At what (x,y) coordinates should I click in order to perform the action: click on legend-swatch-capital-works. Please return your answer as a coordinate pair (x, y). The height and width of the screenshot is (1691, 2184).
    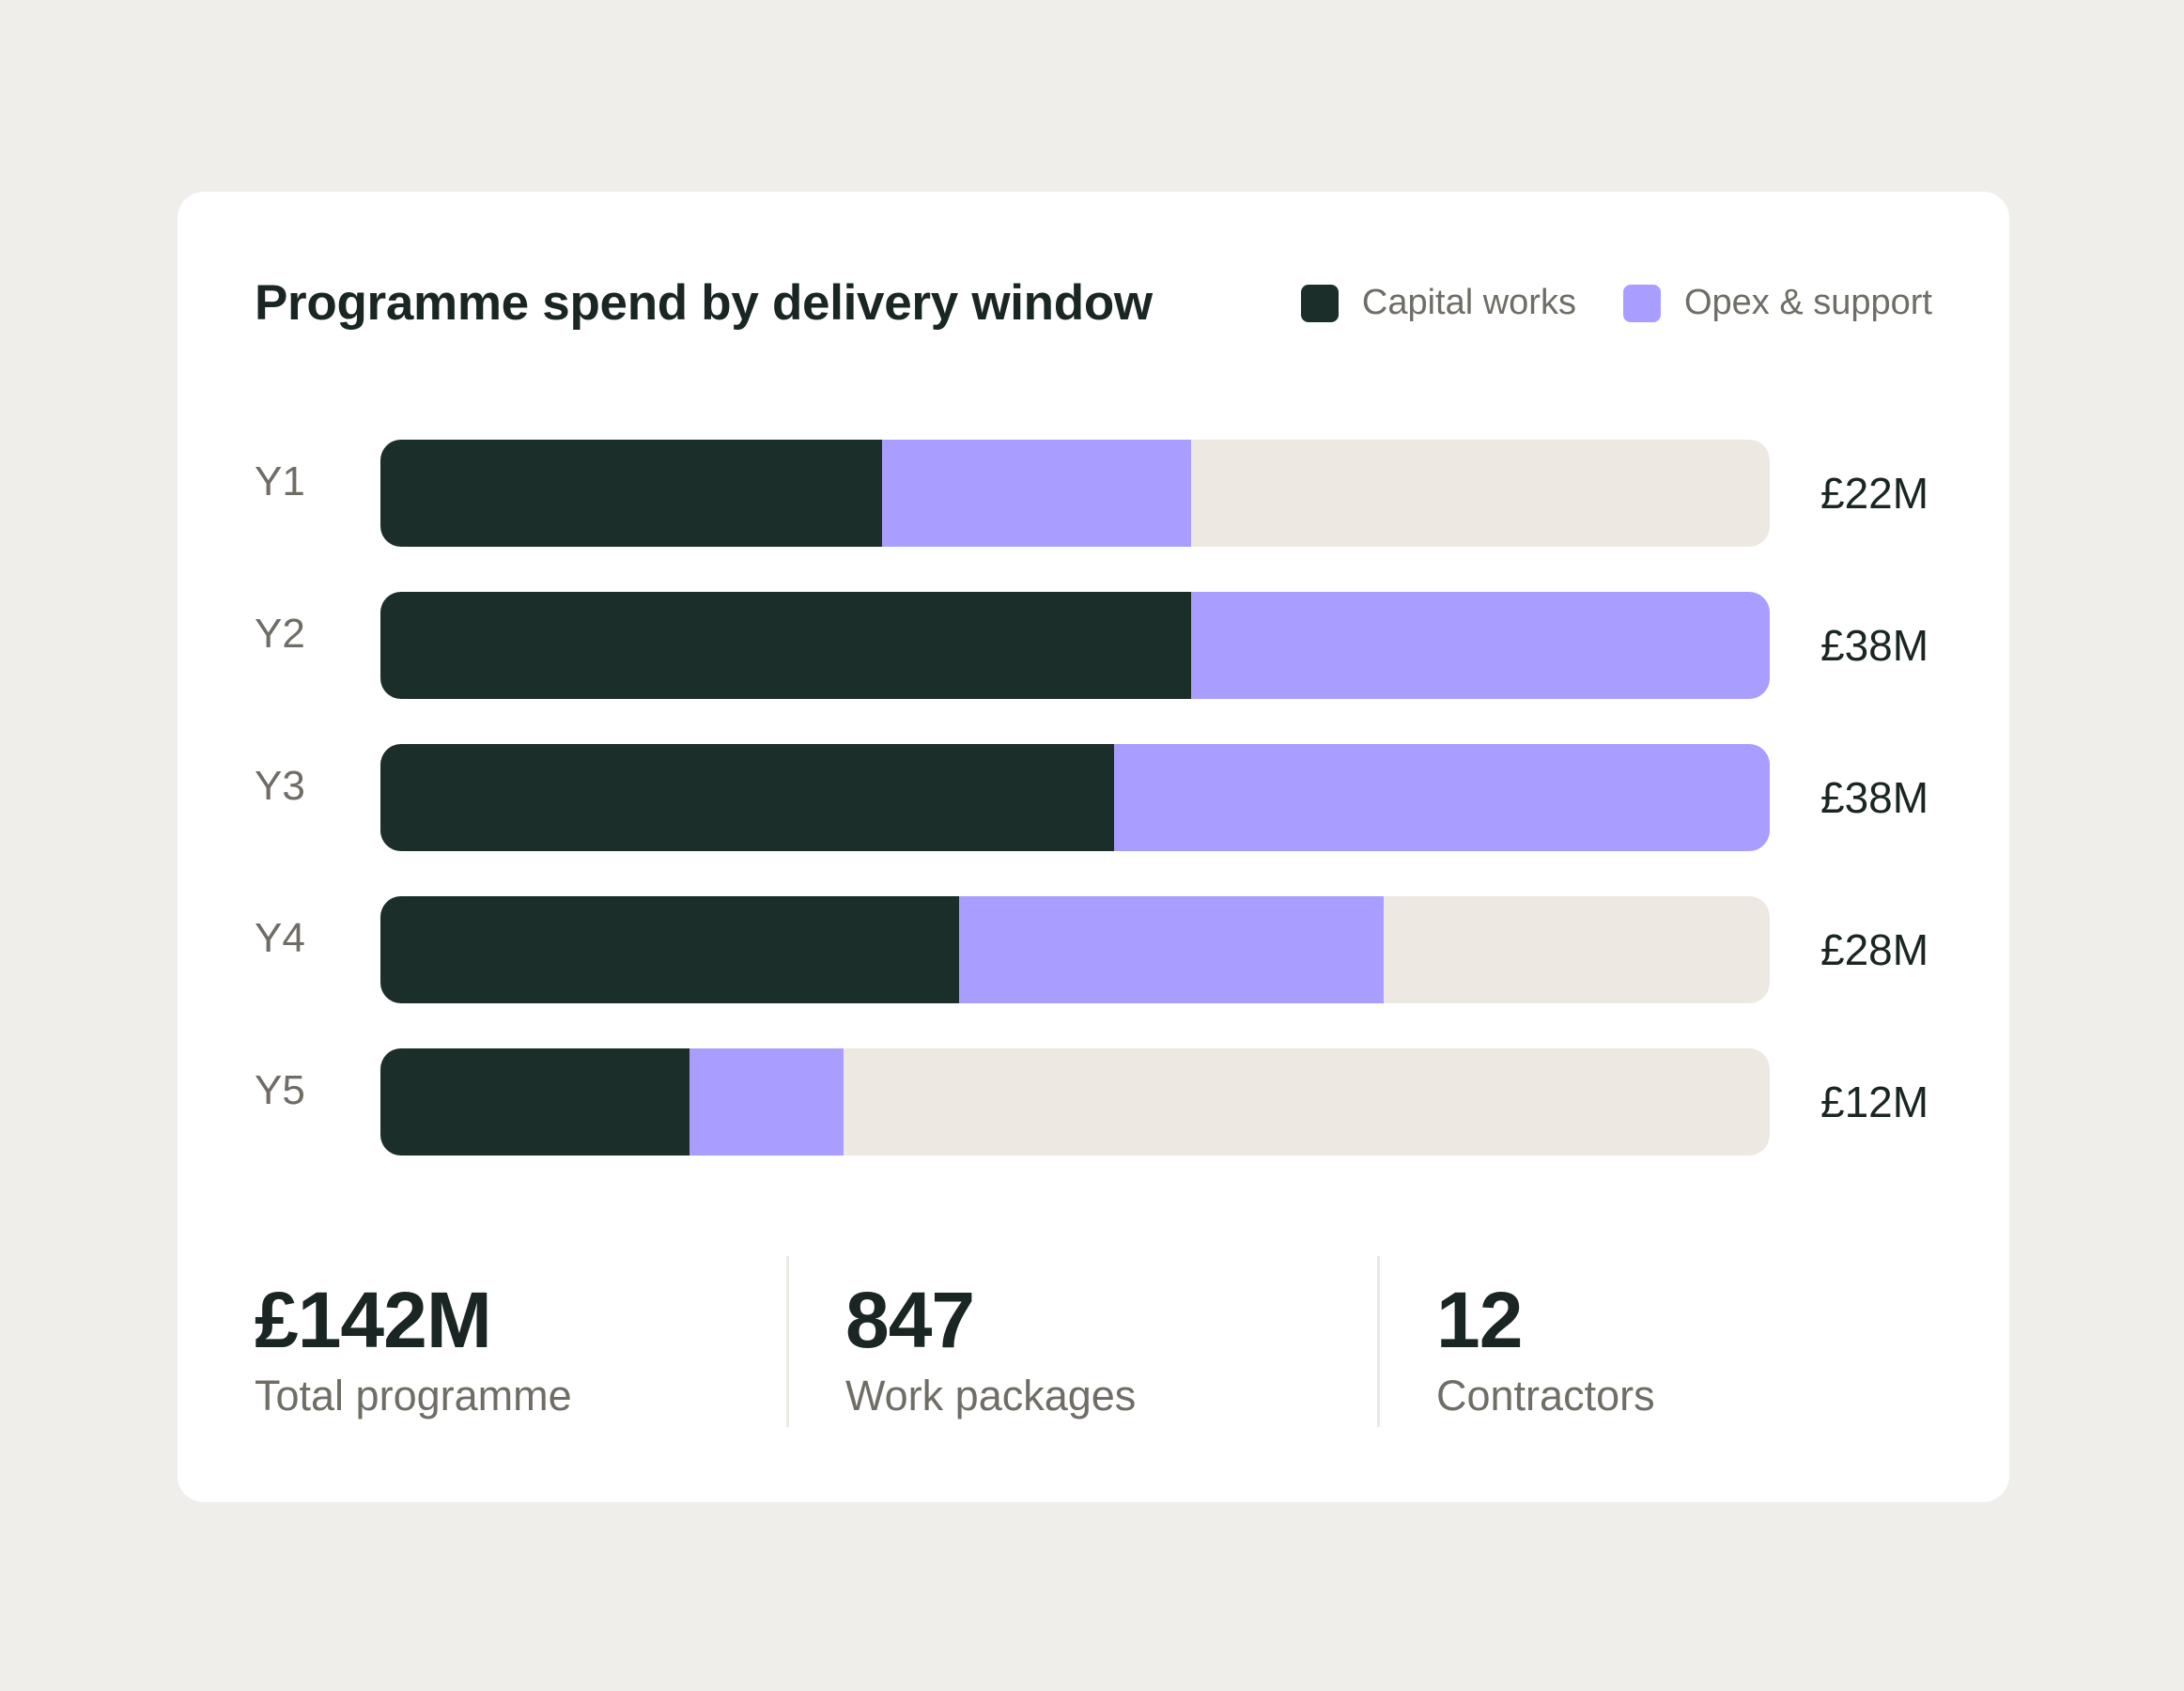
    Looking at the image, I should click on (1319, 303).